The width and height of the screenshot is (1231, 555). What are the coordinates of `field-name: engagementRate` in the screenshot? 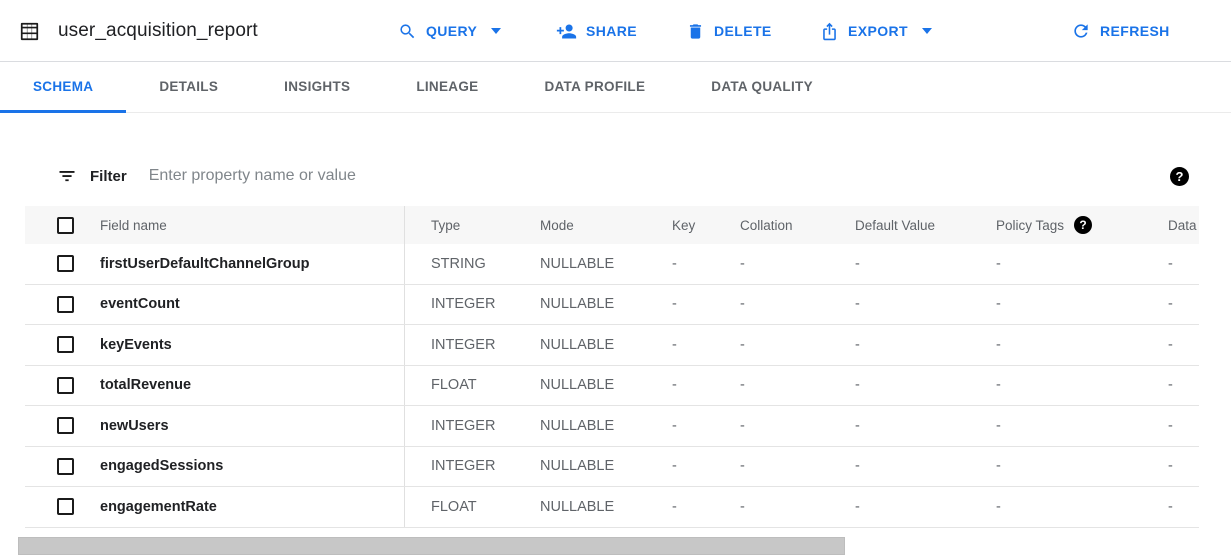 It's located at (158, 506).